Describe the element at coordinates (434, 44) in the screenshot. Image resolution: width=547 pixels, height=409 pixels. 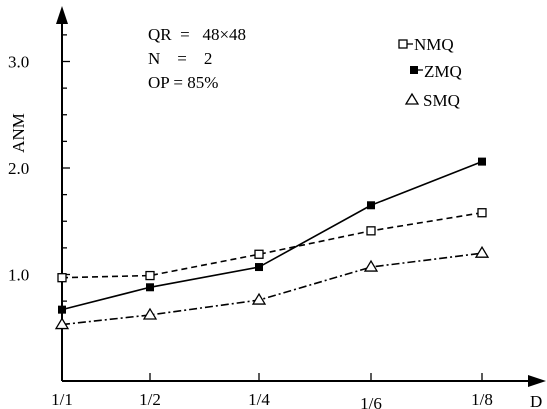
I see `legend-label-nmq: NMQ` at that location.